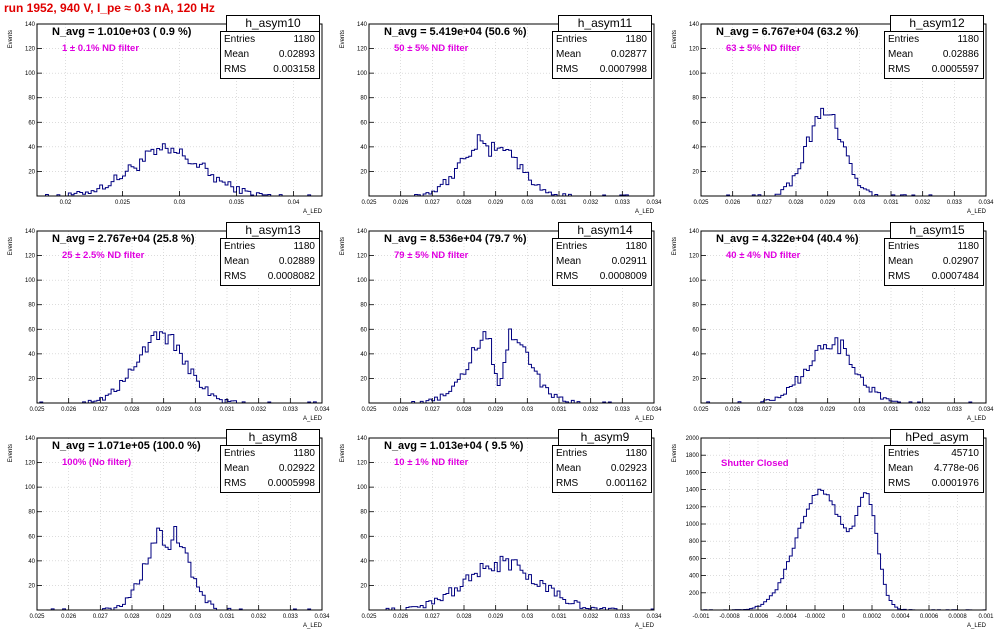  I want to click on navg-label: N_avg = 2.767e+04 (25.8 %), so click(123, 239).